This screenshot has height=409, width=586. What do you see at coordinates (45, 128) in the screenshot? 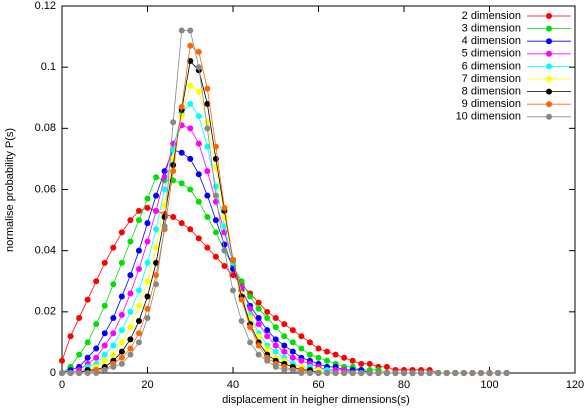
I see `y-tick-label: 0.08` at bounding box center [45, 128].